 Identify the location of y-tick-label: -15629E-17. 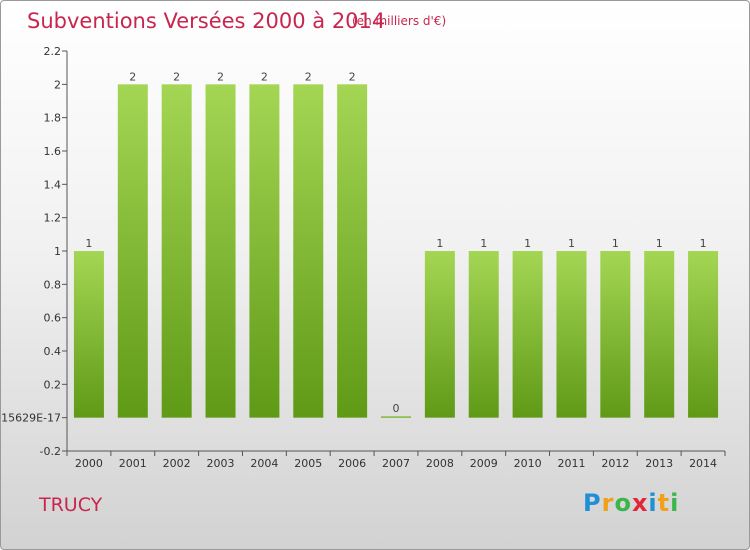
(31, 418).